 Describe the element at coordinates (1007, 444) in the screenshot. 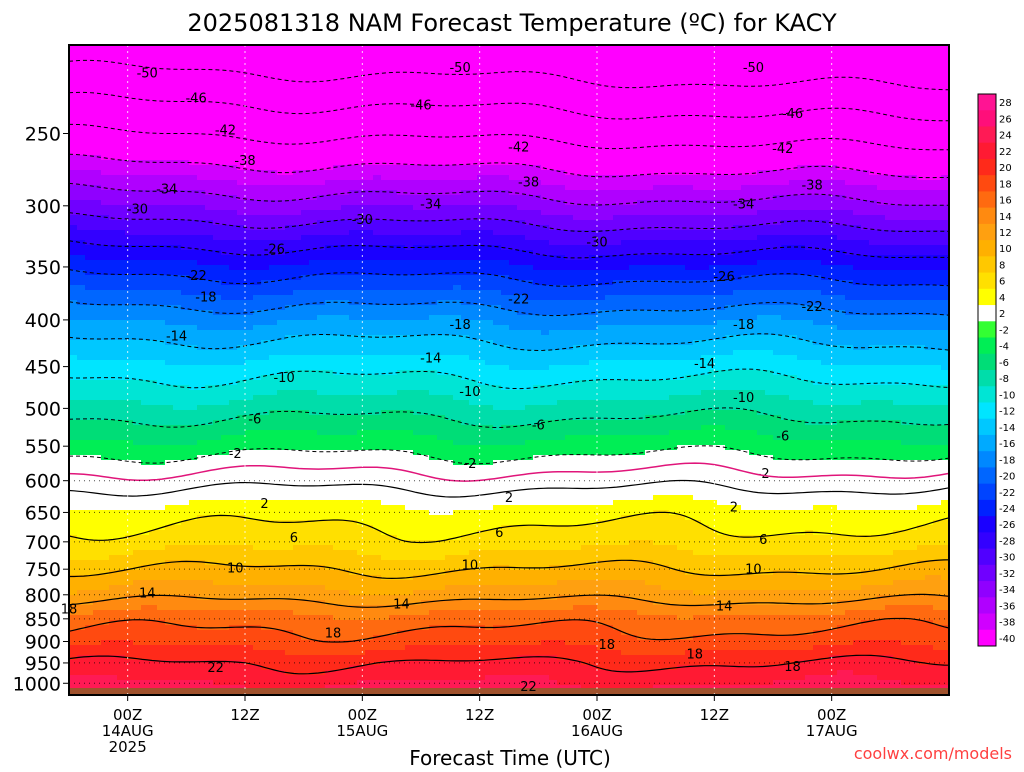

I see `colorbar-label: -16` at that location.